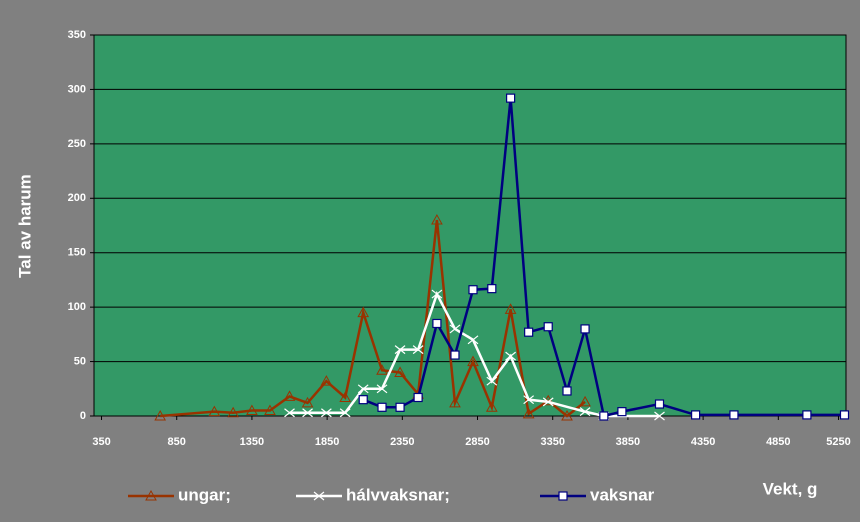  Describe the element at coordinates (83, 416) in the screenshot. I see `y-tick-label: 0` at that location.